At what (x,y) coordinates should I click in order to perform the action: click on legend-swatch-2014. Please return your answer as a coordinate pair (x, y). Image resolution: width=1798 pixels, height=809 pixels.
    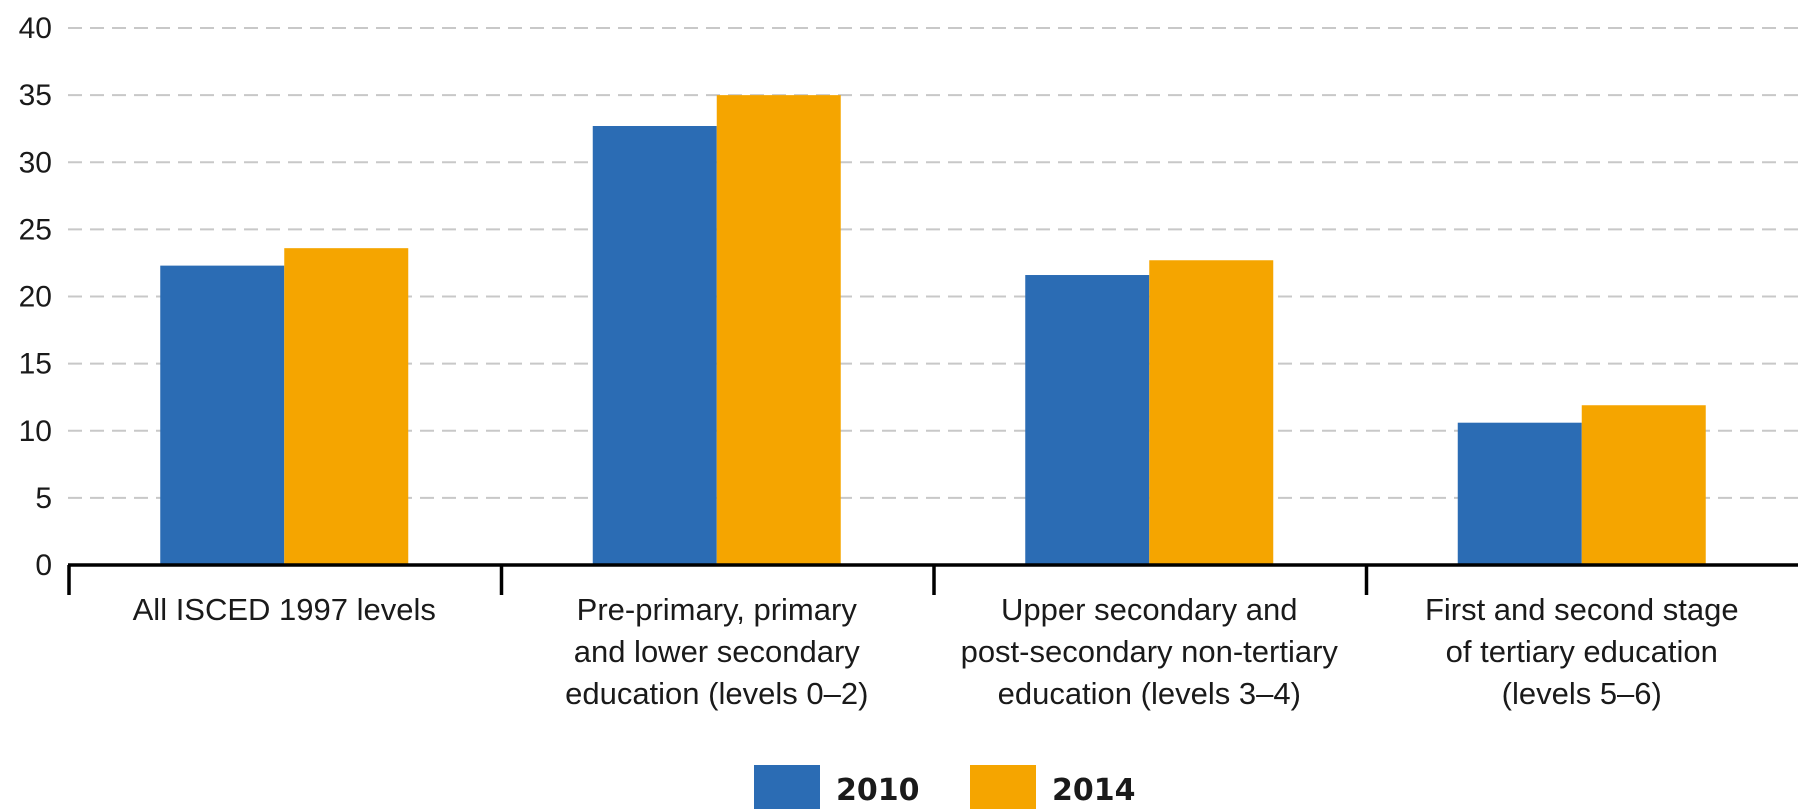
    Looking at the image, I should click on (1003, 787).